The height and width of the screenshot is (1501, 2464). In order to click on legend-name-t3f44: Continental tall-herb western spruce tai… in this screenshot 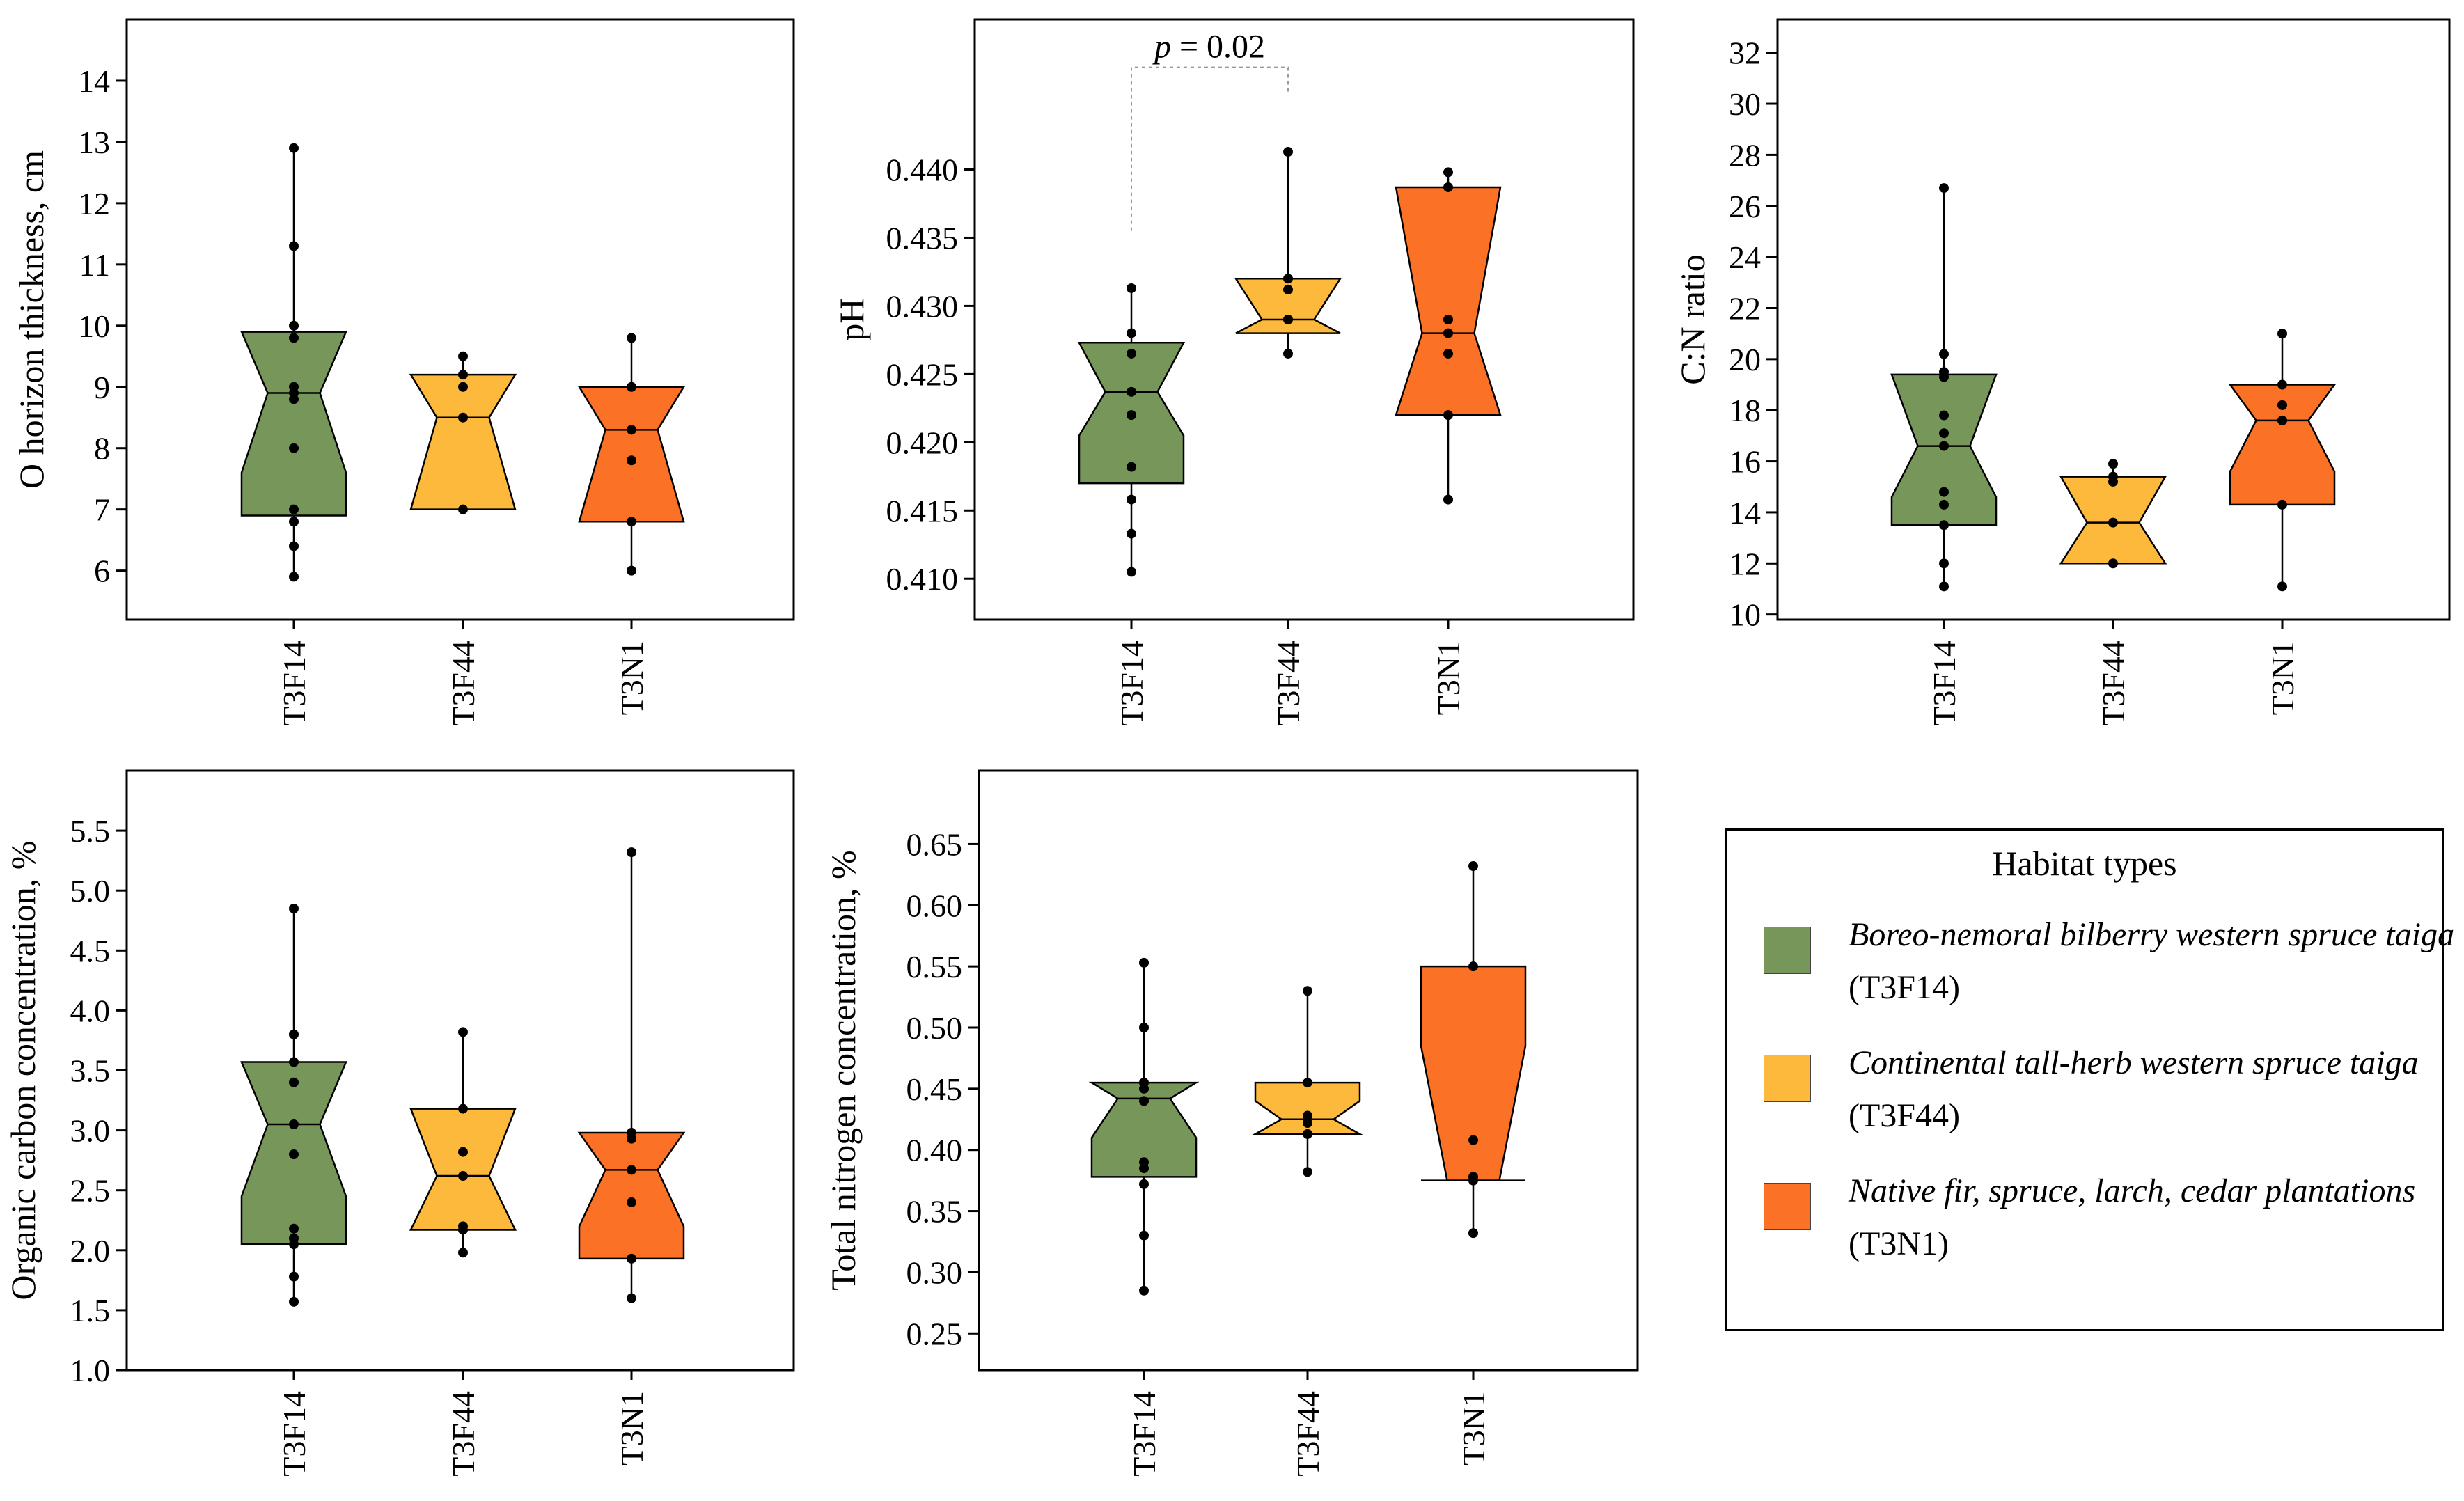, I will do `click(2134, 1062)`.